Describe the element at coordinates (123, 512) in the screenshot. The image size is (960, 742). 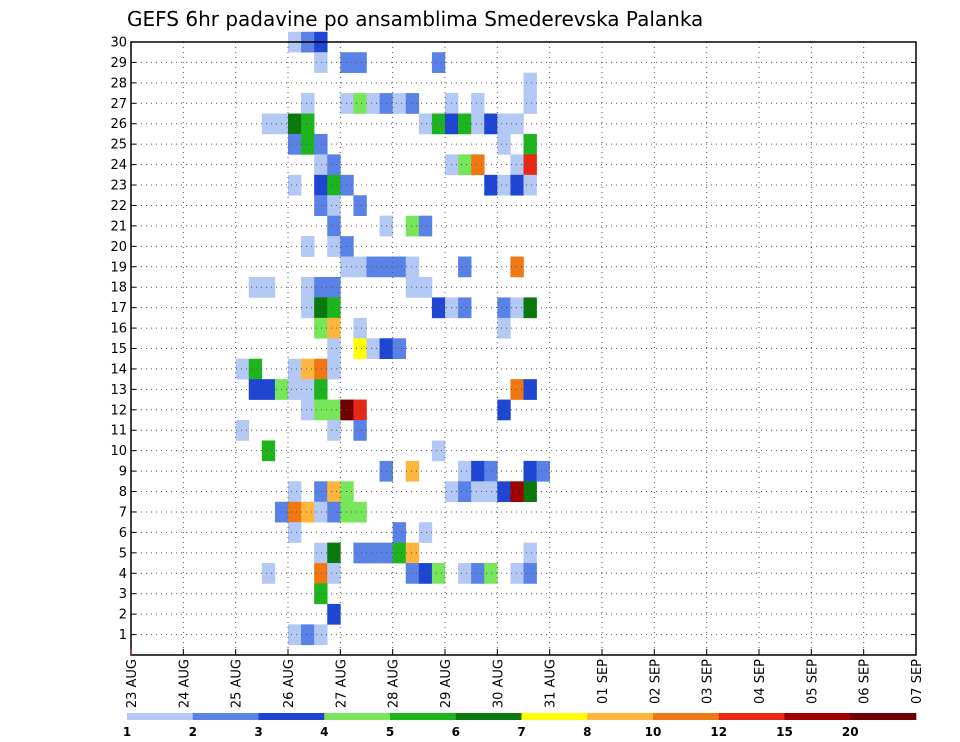
I see `y-tick-label: 7` at that location.